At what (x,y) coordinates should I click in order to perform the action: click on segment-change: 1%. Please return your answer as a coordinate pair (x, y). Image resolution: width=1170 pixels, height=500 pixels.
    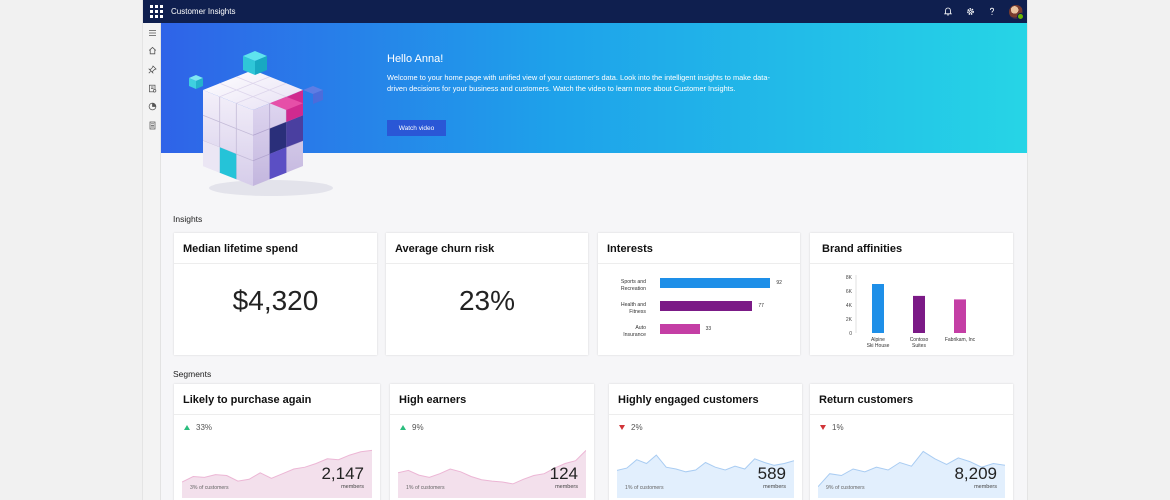
    Looking at the image, I should click on (838, 427).